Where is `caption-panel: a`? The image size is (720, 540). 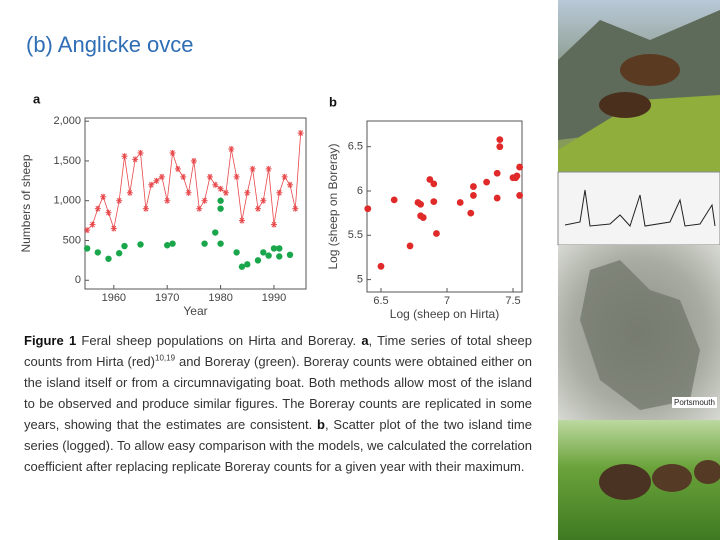 caption-panel: a is located at coordinates (365, 340).